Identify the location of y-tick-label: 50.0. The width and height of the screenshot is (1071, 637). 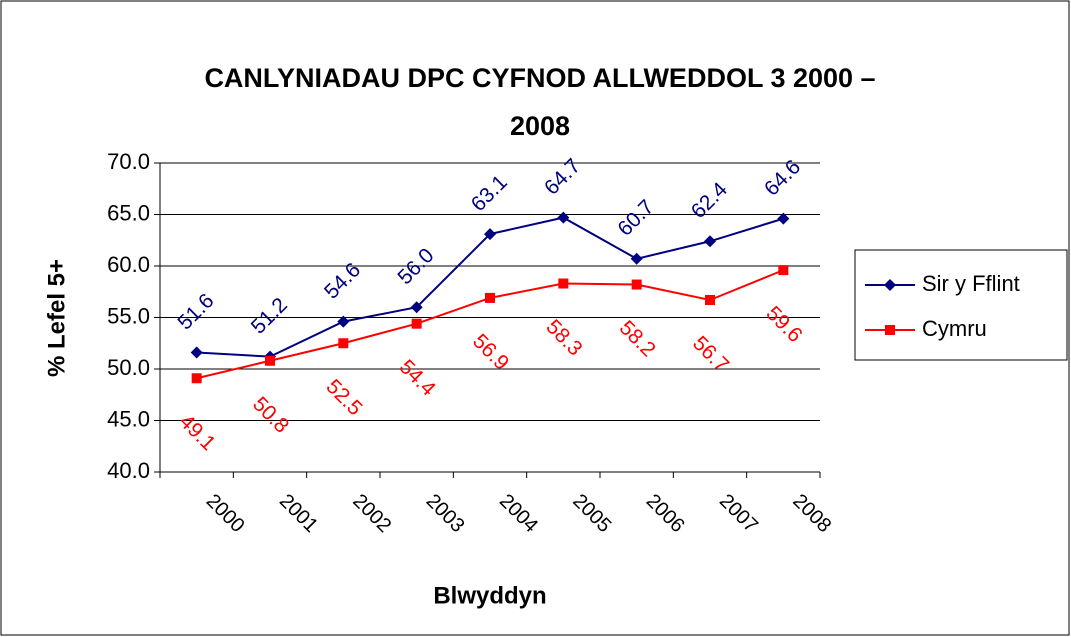
(128, 367).